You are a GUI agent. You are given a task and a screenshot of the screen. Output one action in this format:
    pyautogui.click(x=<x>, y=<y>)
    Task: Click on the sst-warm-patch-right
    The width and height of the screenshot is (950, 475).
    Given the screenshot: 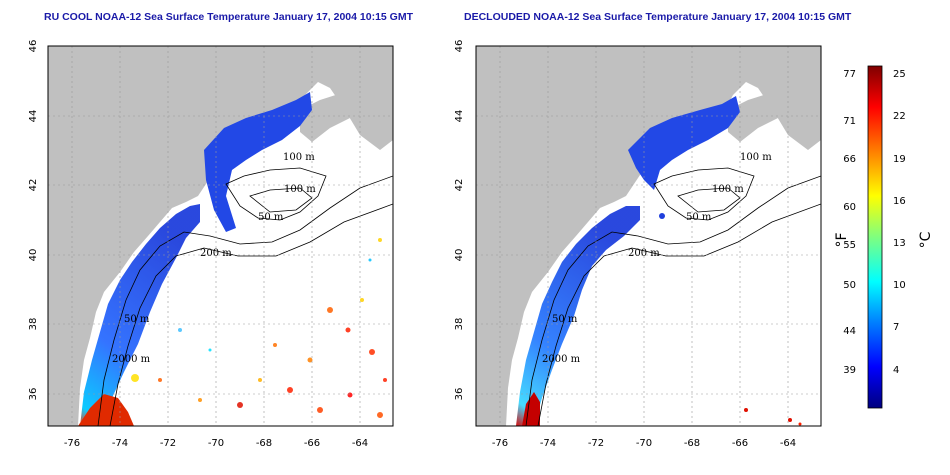 What is the action you would take?
    pyautogui.click(x=531, y=409)
    